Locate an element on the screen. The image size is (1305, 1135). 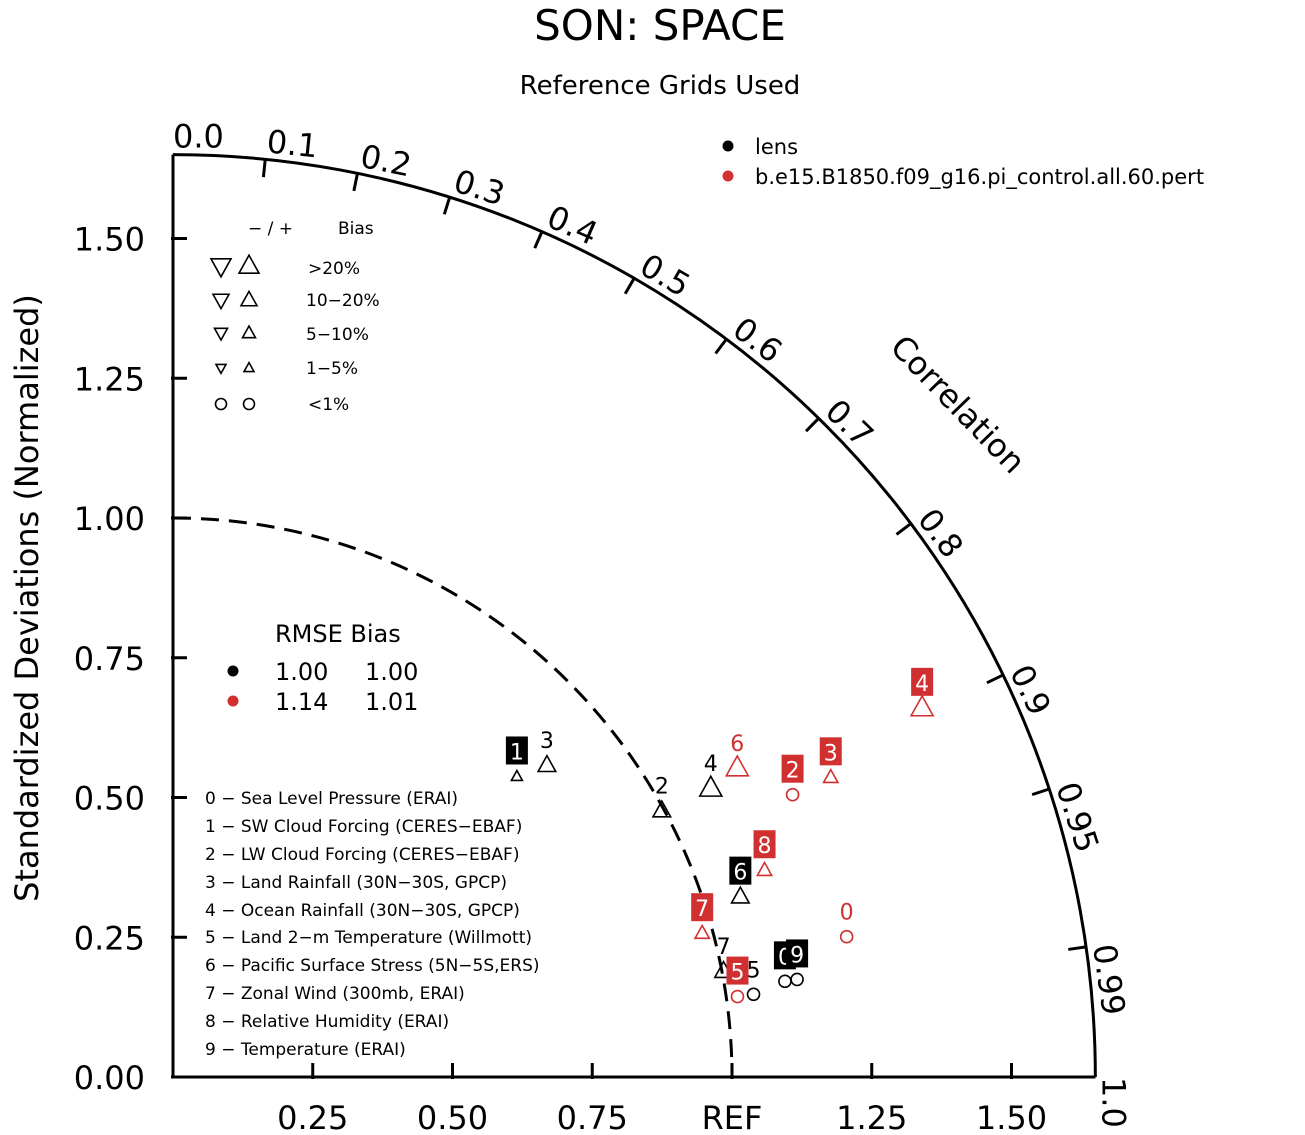
data-point-label: 6 is located at coordinates (737, 744).